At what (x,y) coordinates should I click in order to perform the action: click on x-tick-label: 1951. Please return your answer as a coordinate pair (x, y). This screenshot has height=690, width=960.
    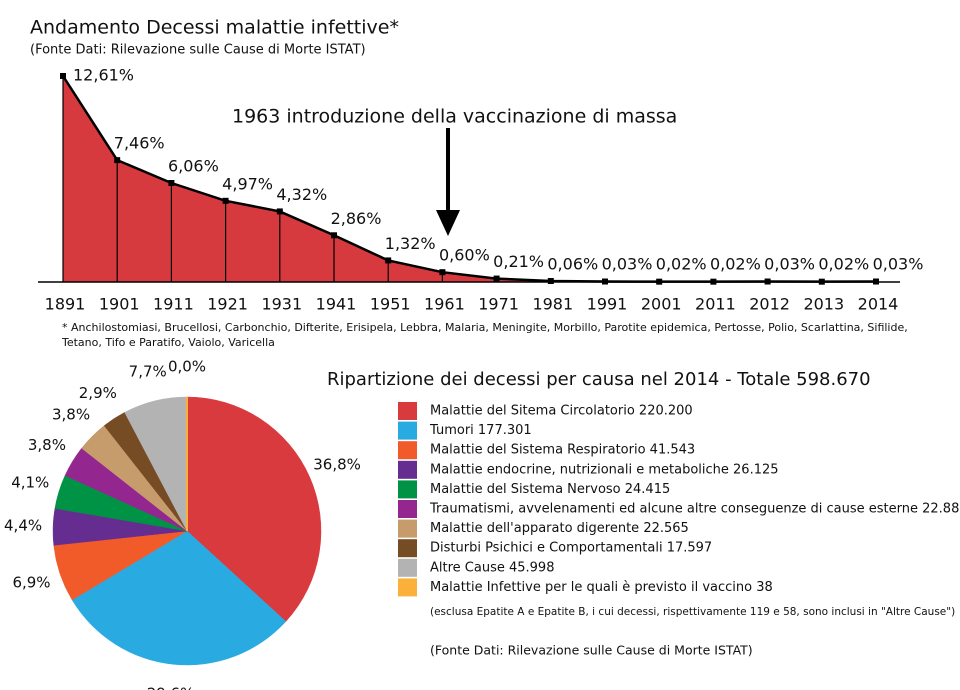
    Looking at the image, I should click on (390, 304).